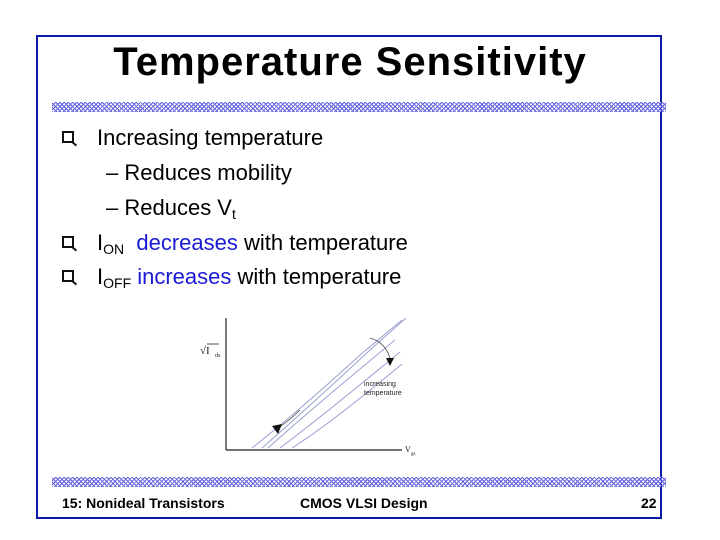 Image resolution: width=720 pixels, height=540 pixels. What do you see at coordinates (350, 62) in the screenshot?
I see `slide-title: Temperature Sensitivity` at bounding box center [350, 62].